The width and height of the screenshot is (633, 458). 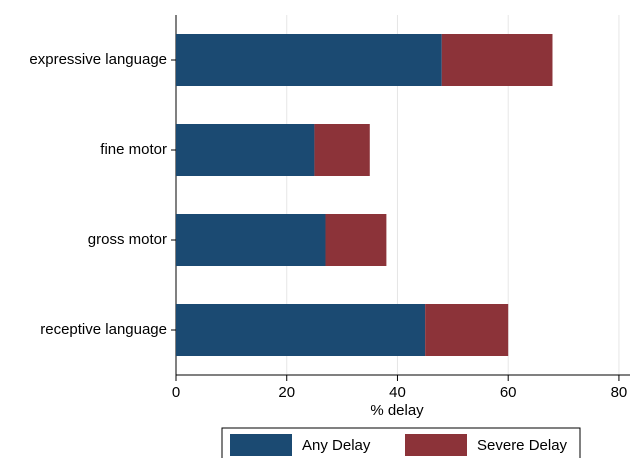 I want to click on y-tick-label: fine motor, so click(x=133, y=149).